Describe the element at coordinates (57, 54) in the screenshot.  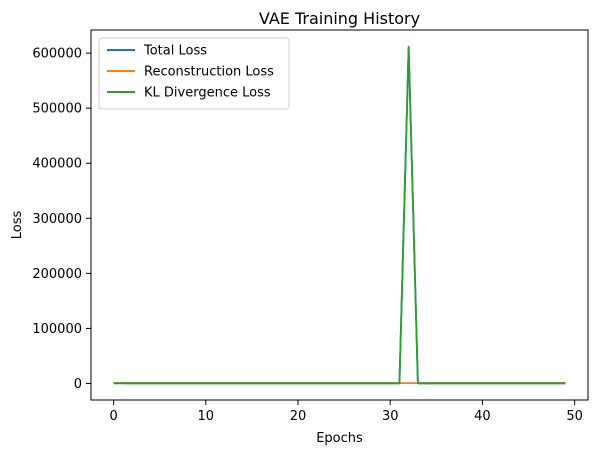
I see `y-tick-label: 600000` at that location.